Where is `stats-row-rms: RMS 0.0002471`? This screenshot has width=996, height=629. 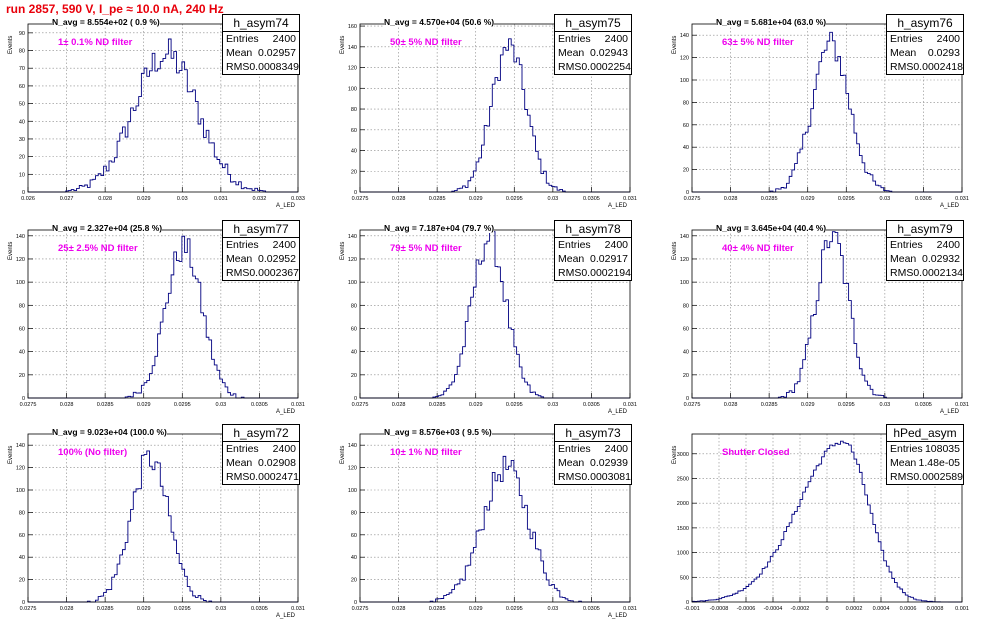 stats-row-rms: RMS 0.0002471 is located at coordinates (261, 477).